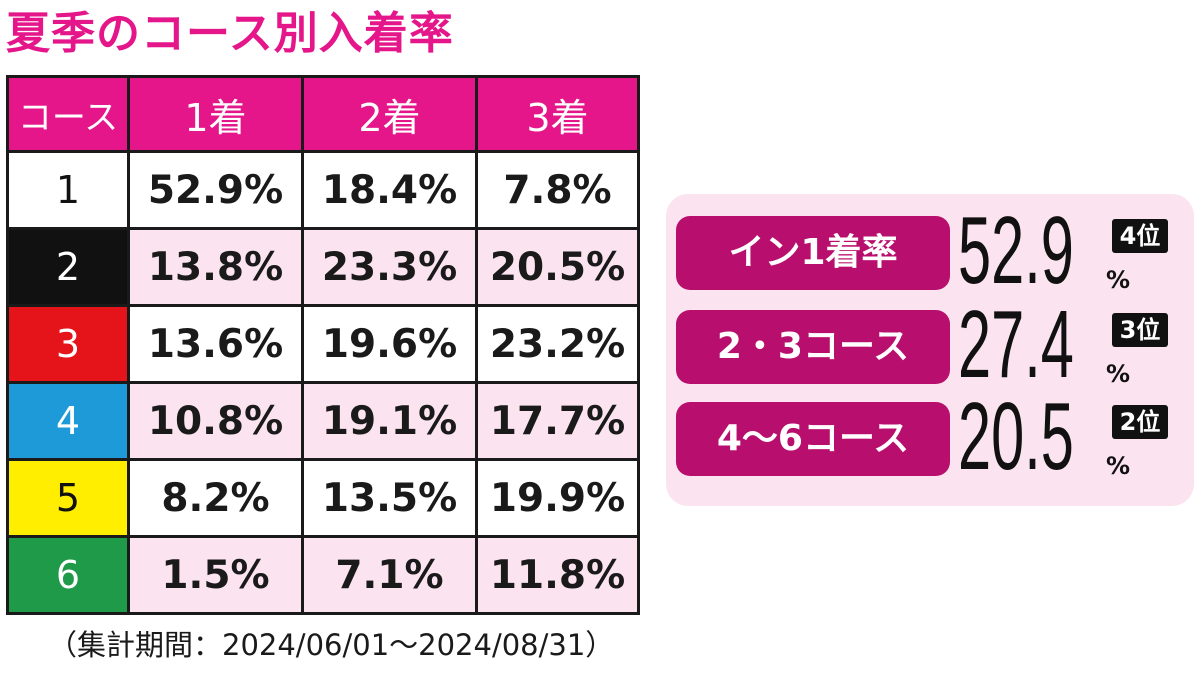 This screenshot has width=1200, height=675. What do you see at coordinates (813, 439) in the screenshot?
I see `summary-label-course-4-6: 4〜6コース` at bounding box center [813, 439].